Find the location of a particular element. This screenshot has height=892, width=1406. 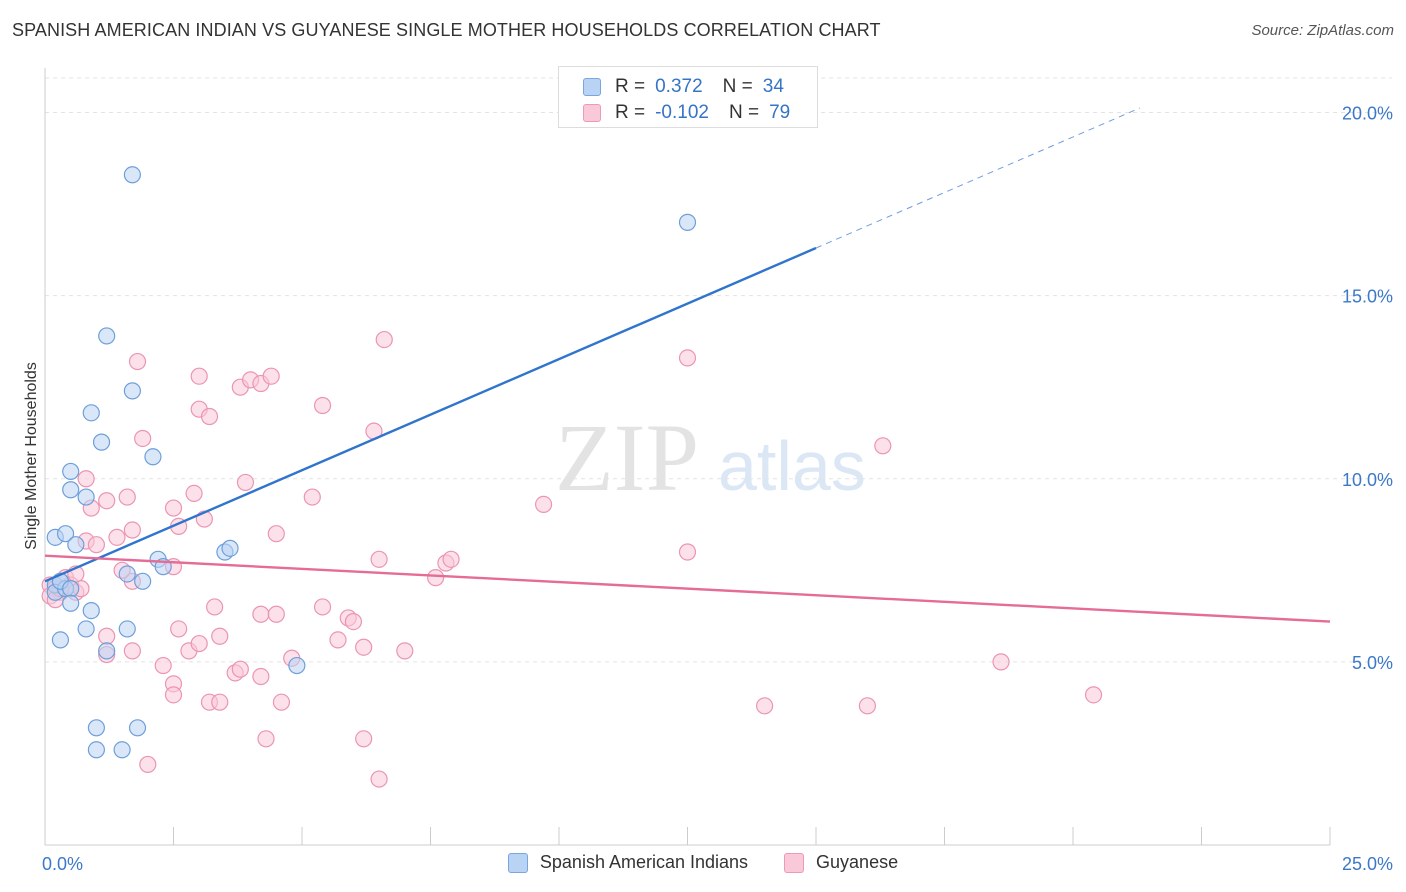

r-label: R = is located at coordinates (630, 112).